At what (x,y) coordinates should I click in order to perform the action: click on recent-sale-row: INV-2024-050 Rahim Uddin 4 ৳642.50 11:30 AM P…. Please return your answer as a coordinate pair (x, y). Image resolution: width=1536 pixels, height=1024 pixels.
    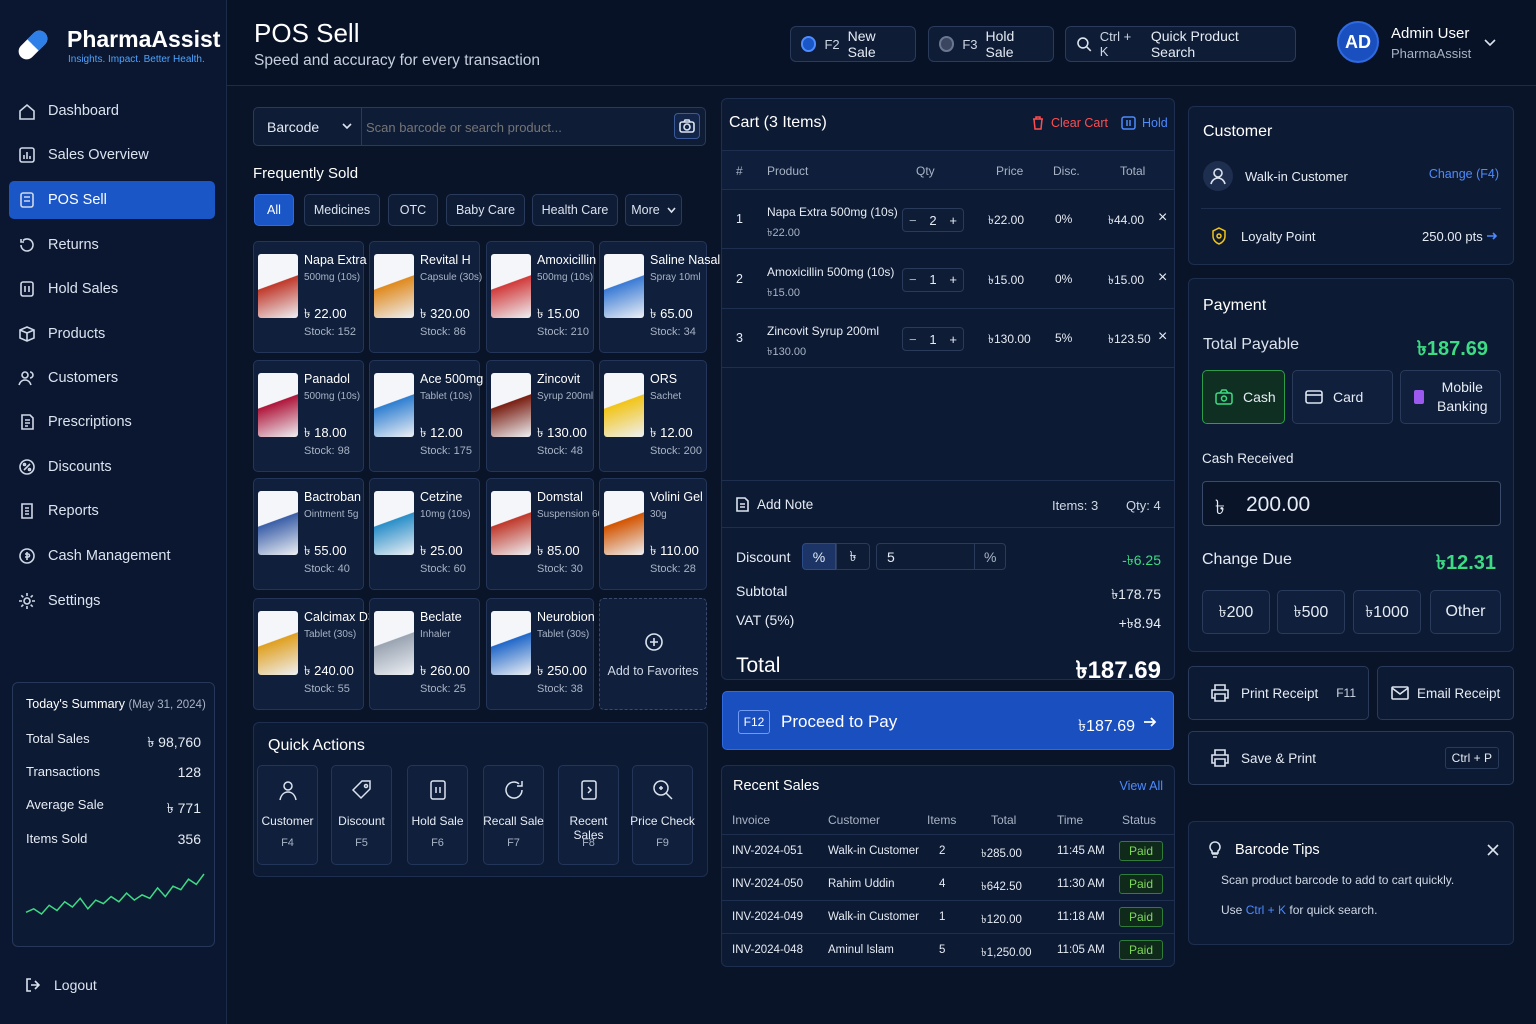
    Looking at the image, I should click on (948, 884).